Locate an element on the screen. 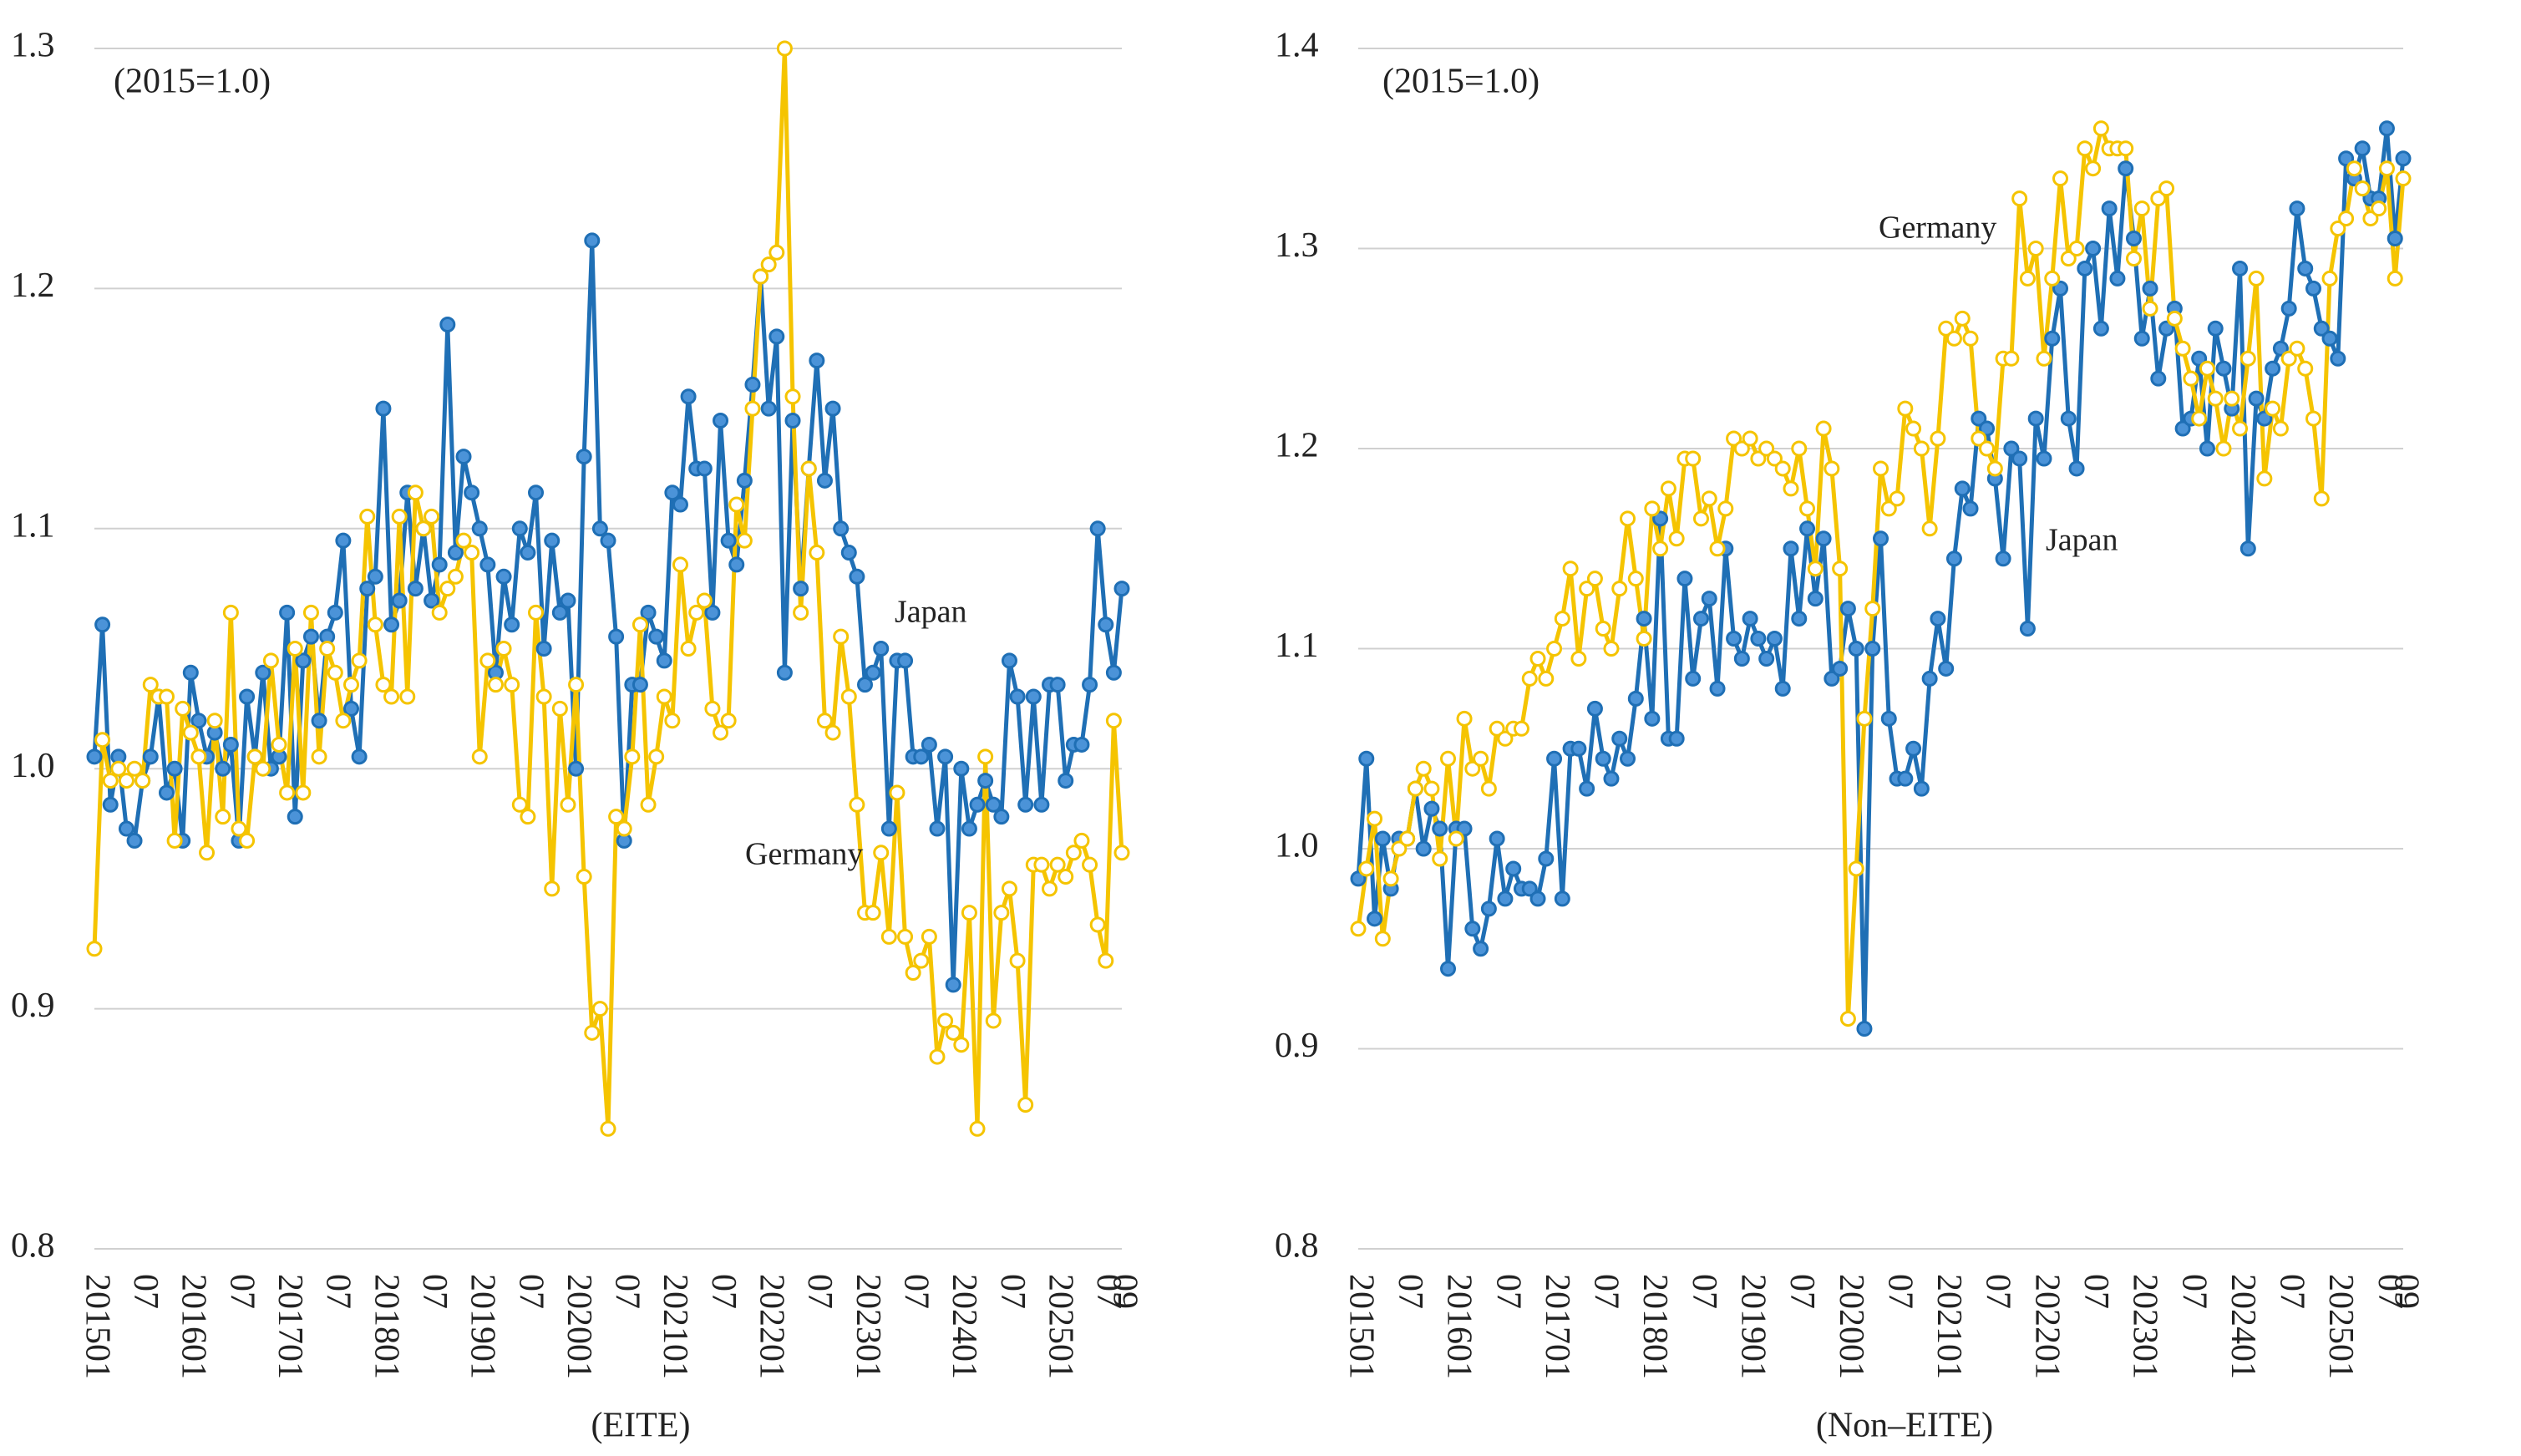 The height and width of the screenshot is (1456, 2521). x-tick-label: 201801 is located at coordinates (1655, 1326).